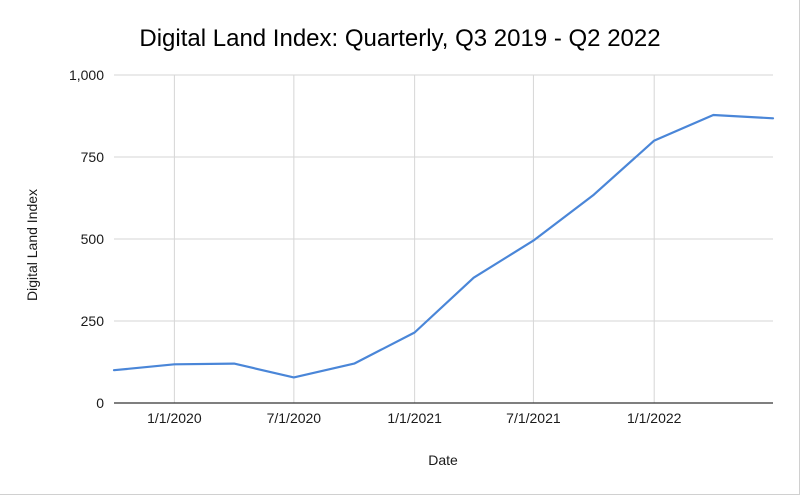  Describe the element at coordinates (93, 157) in the screenshot. I see `y-tick-label: 750` at that location.